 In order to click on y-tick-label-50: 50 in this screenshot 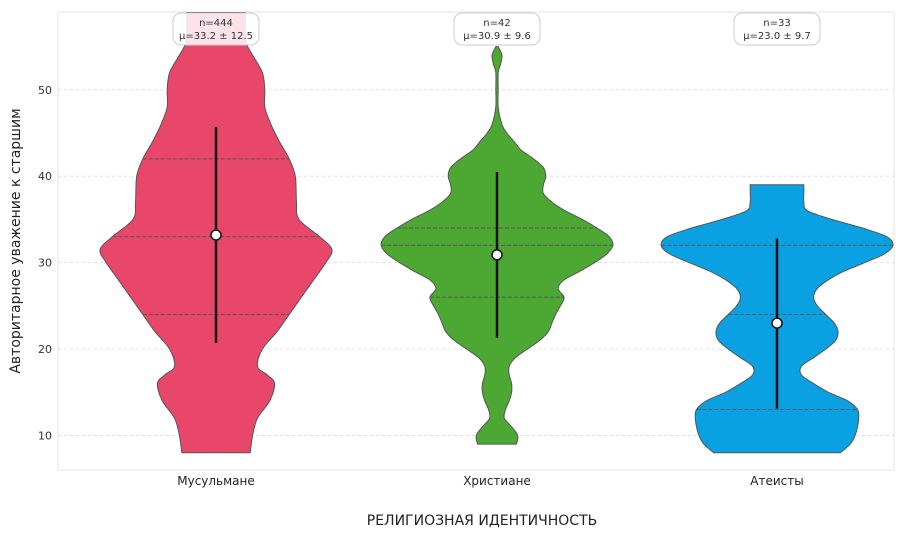, I will do `click(45, 90)`.